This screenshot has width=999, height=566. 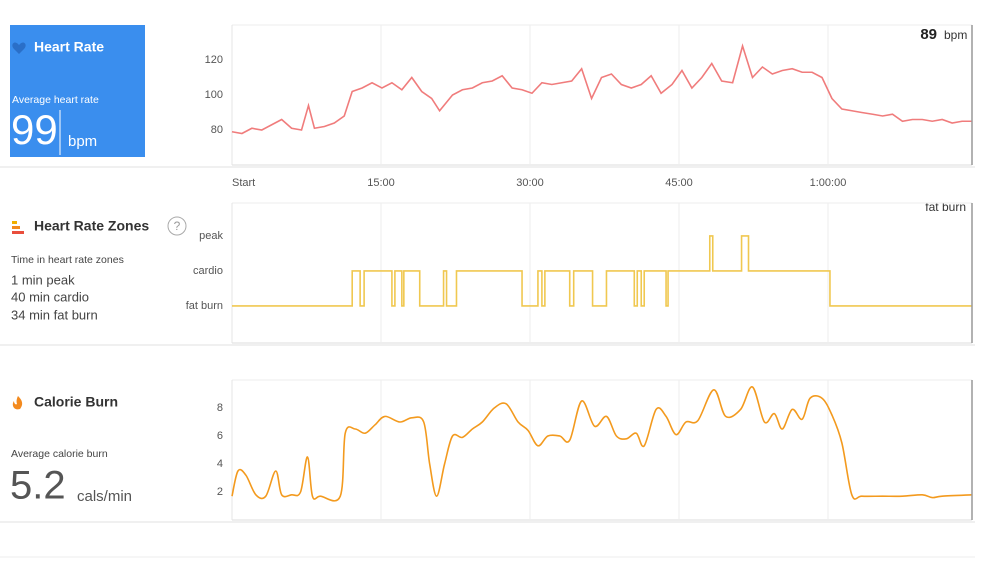 What do you see at coordinates (928, 34) in the screenshot?
I see `current-value: 89` at bounding box center [928, 34].